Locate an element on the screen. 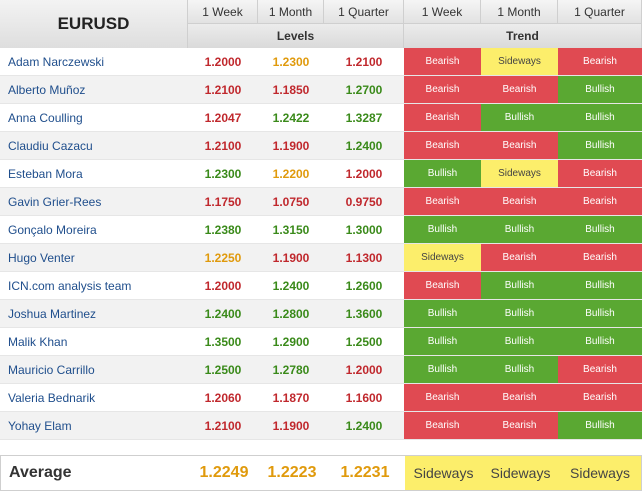  average-trend-month: Sideways is located at coordinates (520, 473).